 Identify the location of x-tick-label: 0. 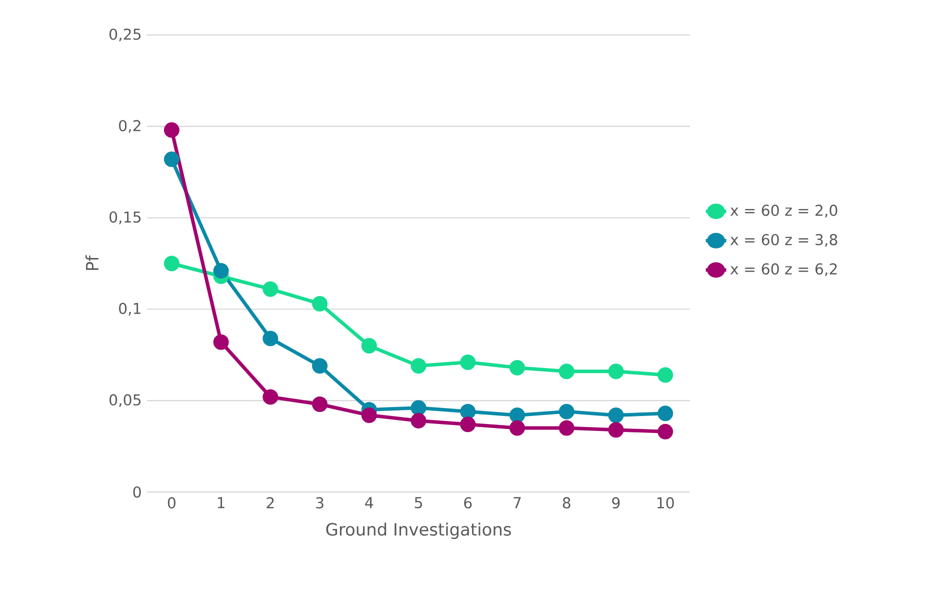
(172, 502).